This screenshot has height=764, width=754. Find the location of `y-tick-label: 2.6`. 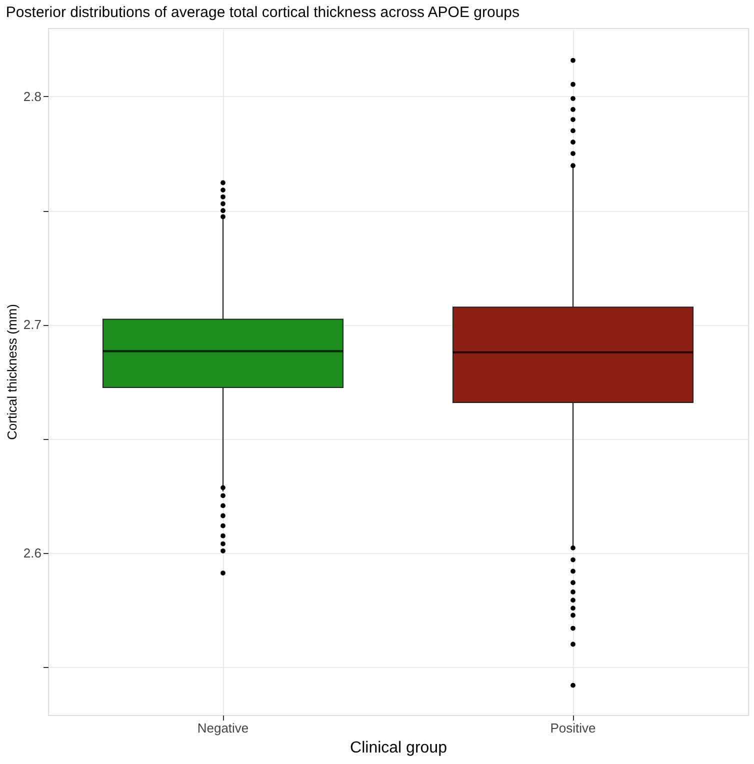

y-tick-label: 2.6 is located at coordinates (32, 552).